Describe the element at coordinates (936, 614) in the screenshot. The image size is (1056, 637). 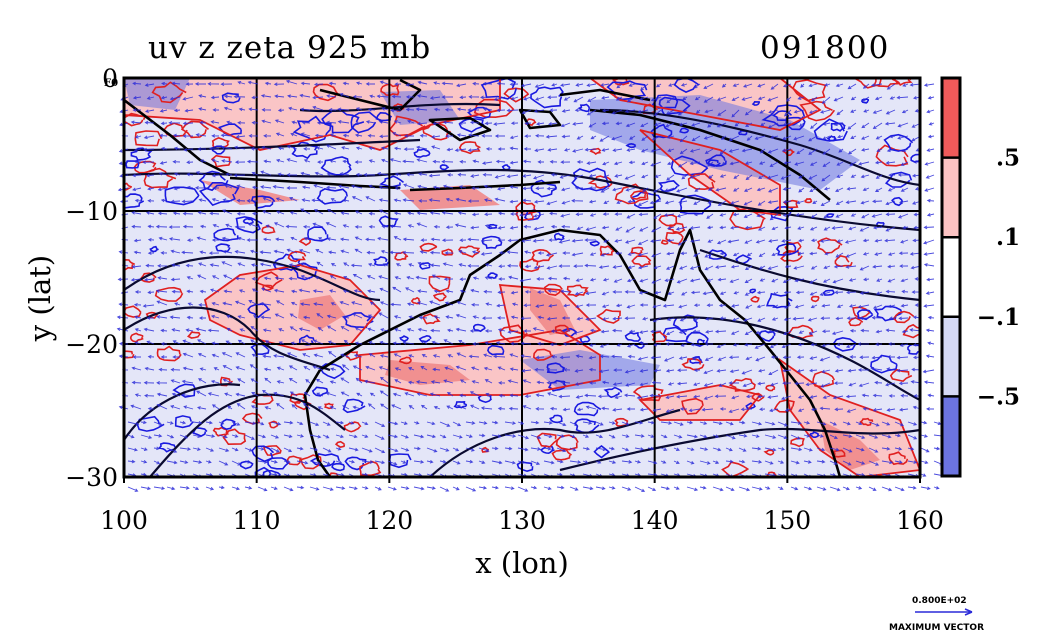
I see `reference-vector-legend: 0.800E+02 MAXIMUM VECTOR` at that location.